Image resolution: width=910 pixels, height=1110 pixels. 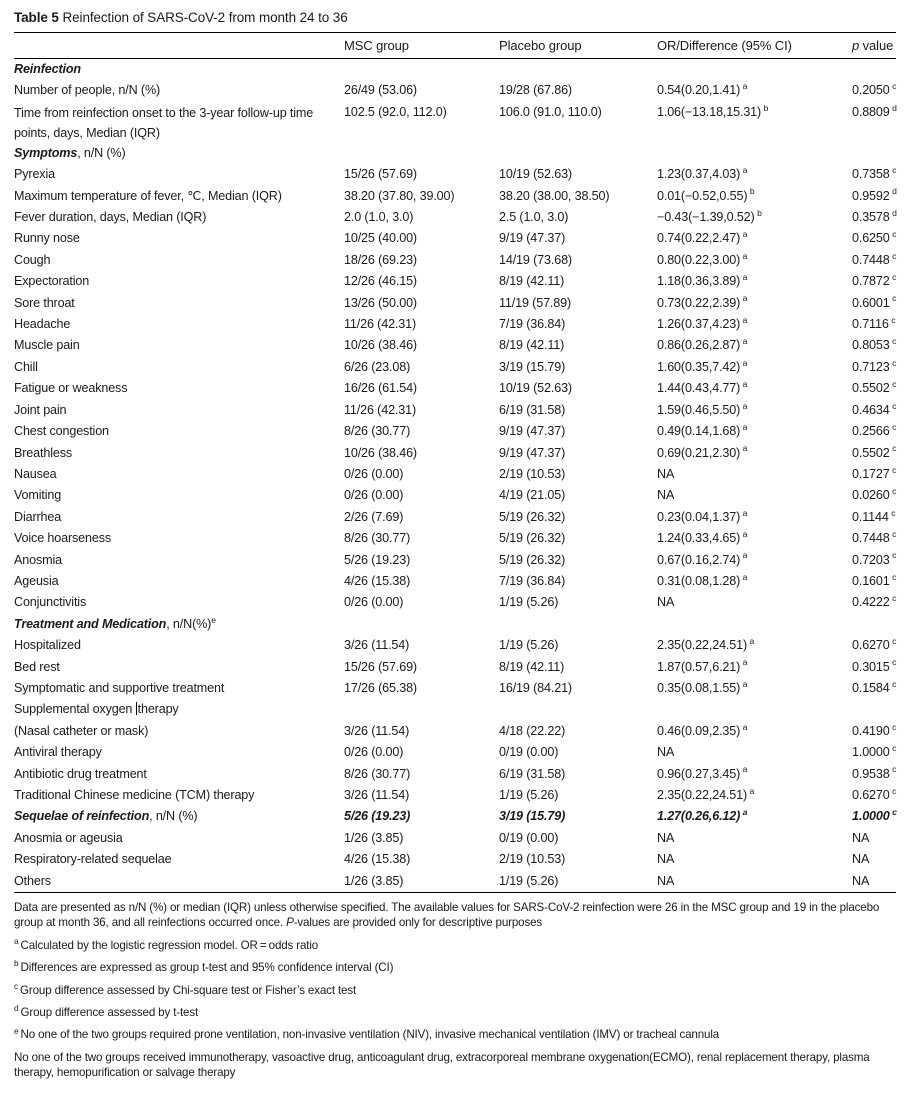 What do you see at coordinates (861, 859) in the screenshot?
I see `cell-p-value: NA` at bounding box center [861, 859].